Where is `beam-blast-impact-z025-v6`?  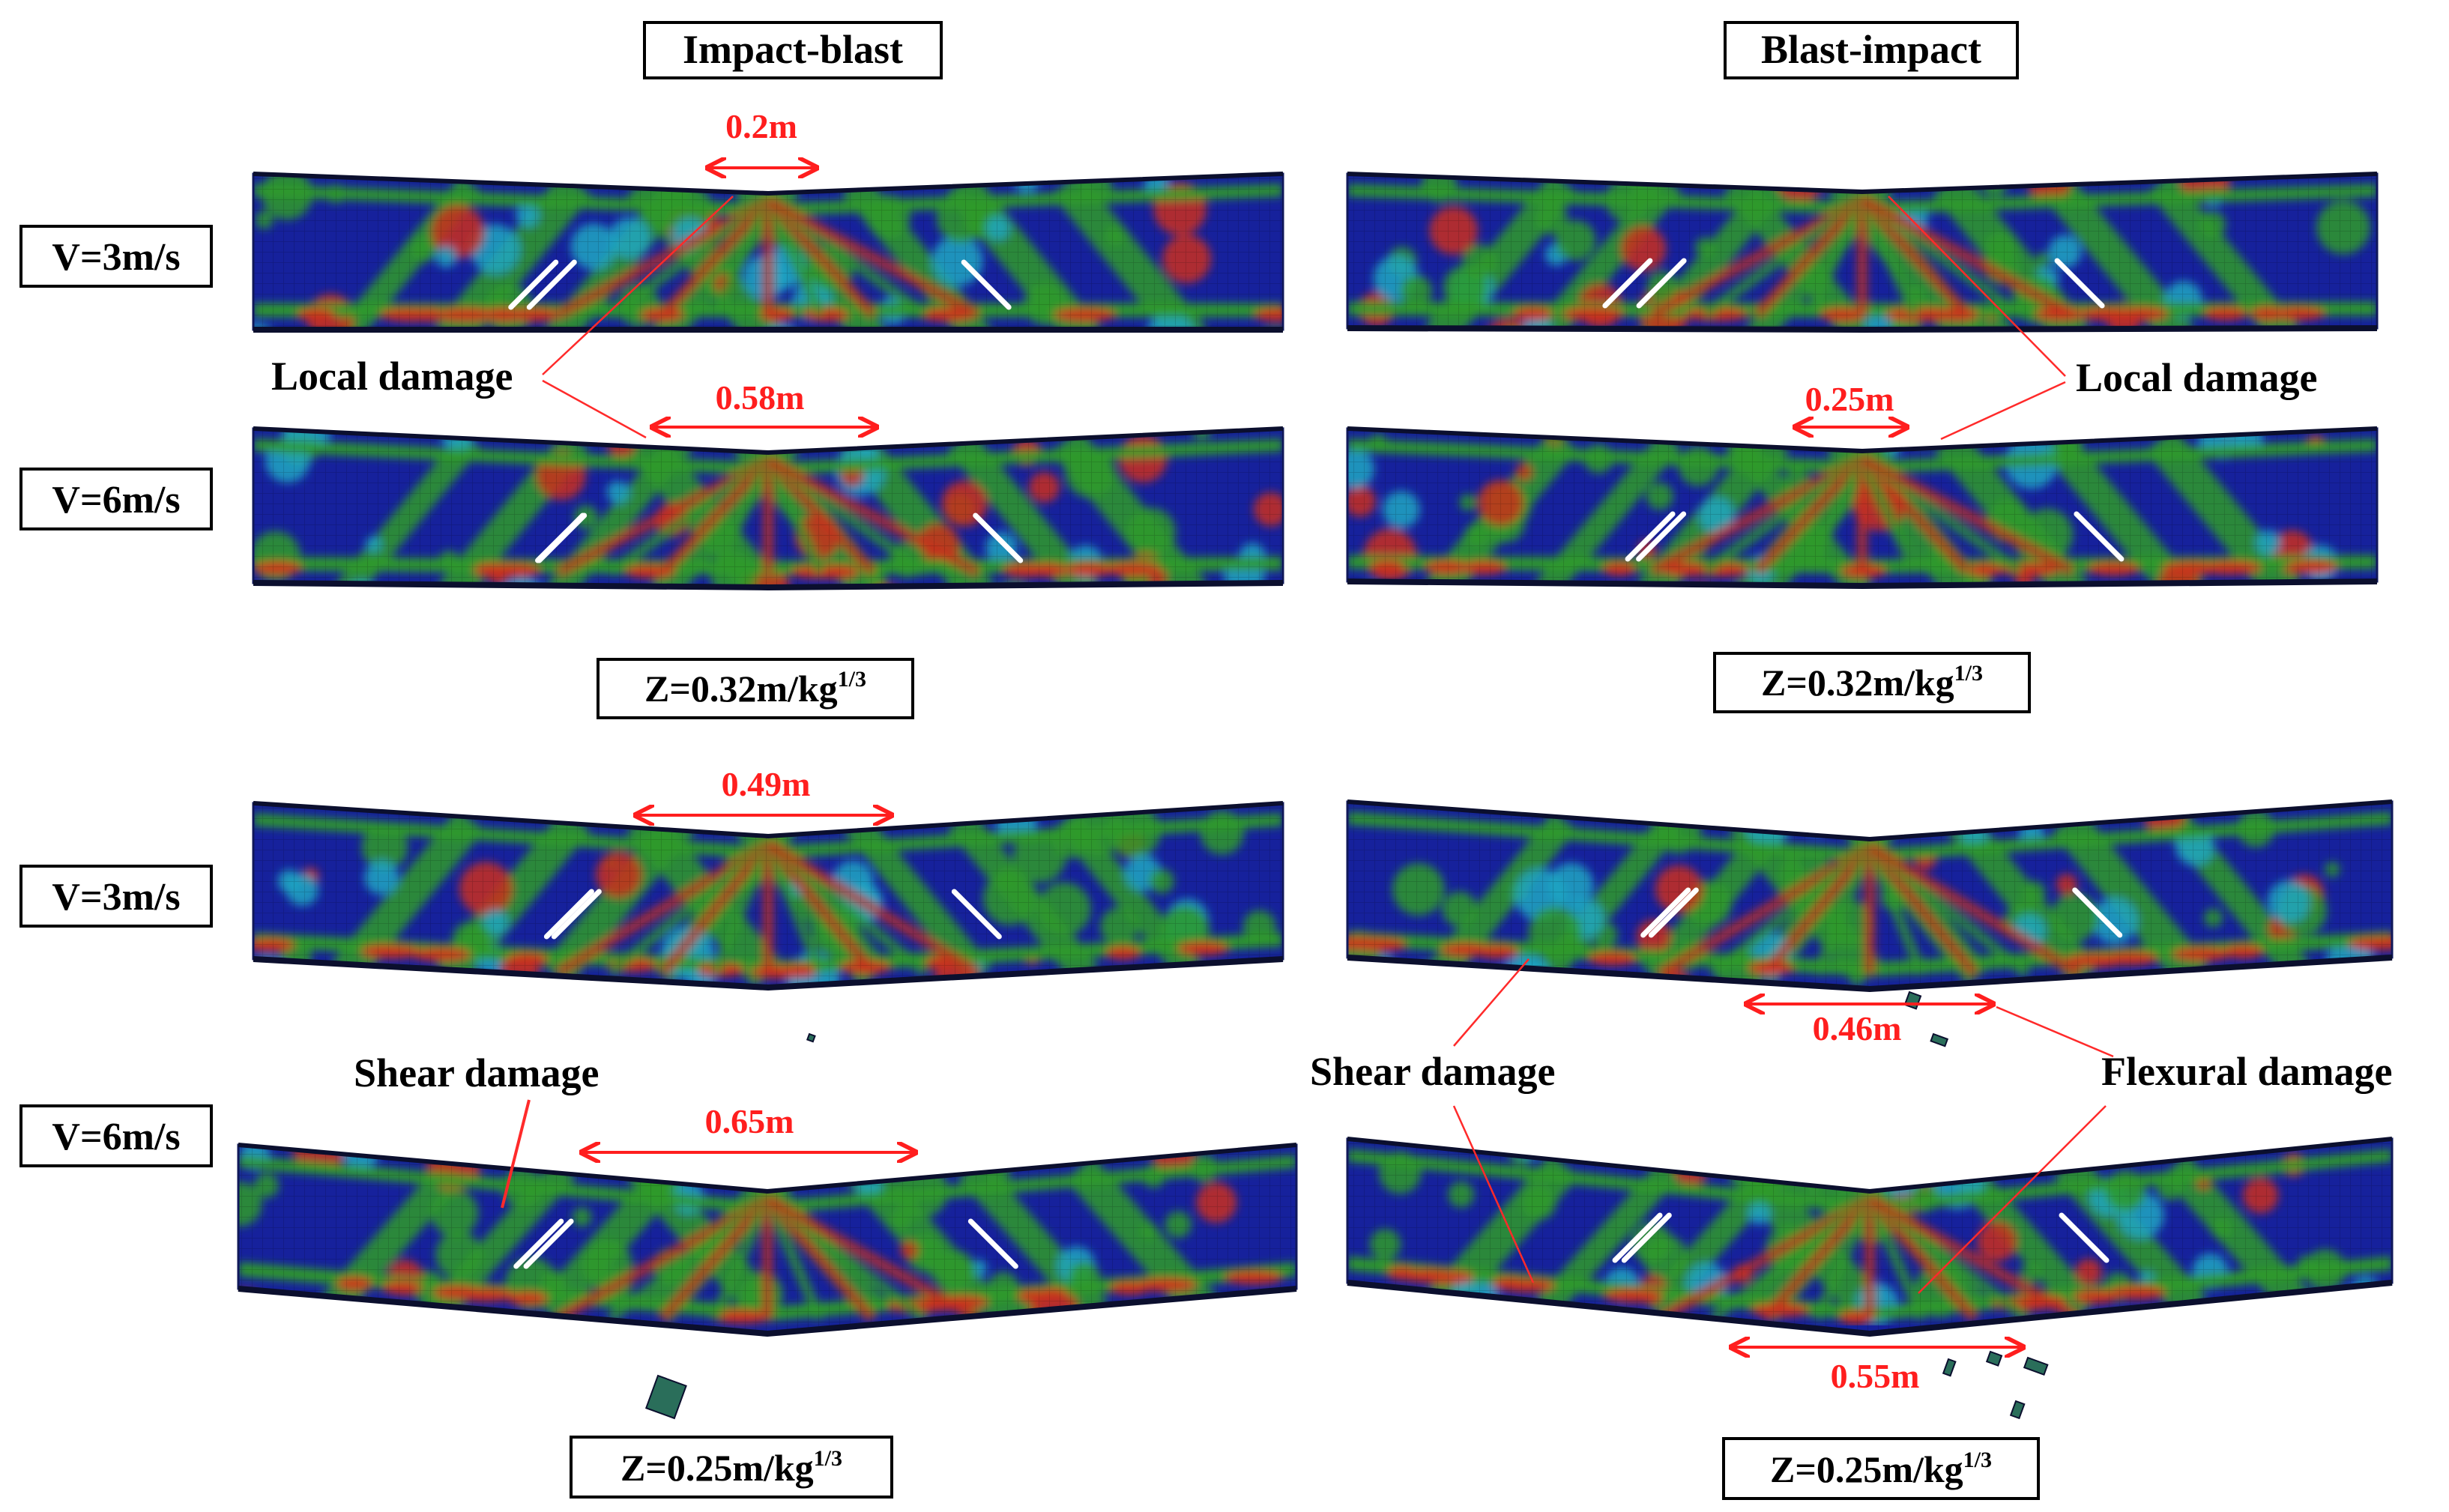 beam-blast-impact-z025-v6 is located at coordinates (1870, 1237).